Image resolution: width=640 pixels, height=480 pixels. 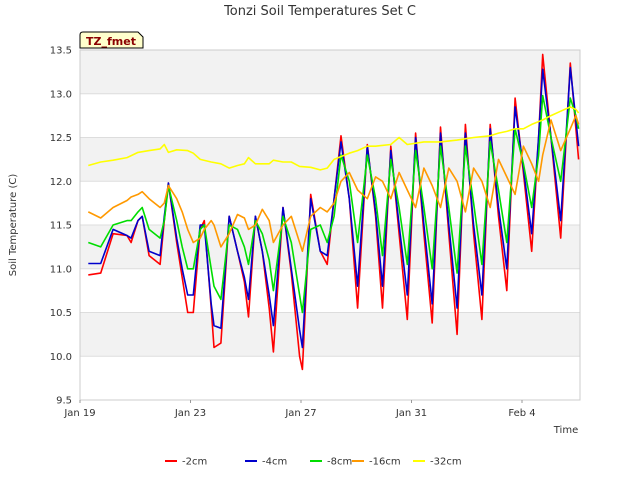 I want to click on series-line-32cm, so click(x=334, y=138).